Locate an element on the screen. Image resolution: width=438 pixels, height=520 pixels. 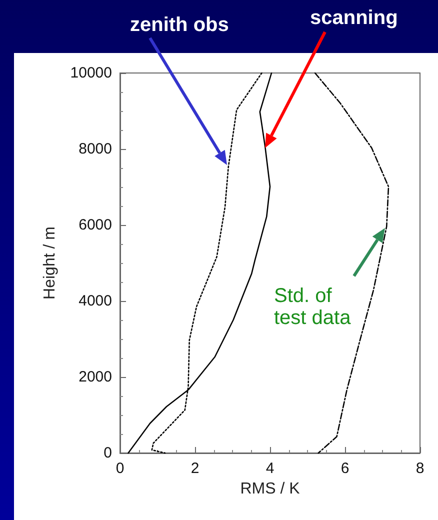
y-tick-label: 4000 is located at coordinates (95, 301).